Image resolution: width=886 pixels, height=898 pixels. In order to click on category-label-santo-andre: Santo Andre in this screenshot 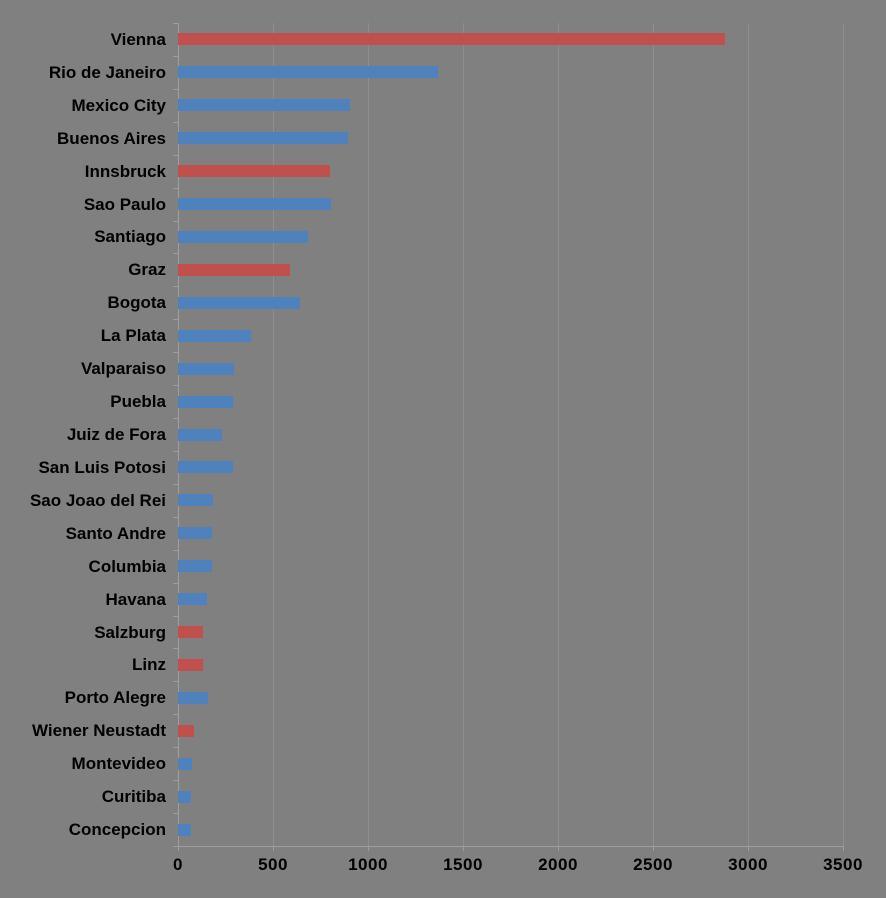, I will do `click(115, 533)`.